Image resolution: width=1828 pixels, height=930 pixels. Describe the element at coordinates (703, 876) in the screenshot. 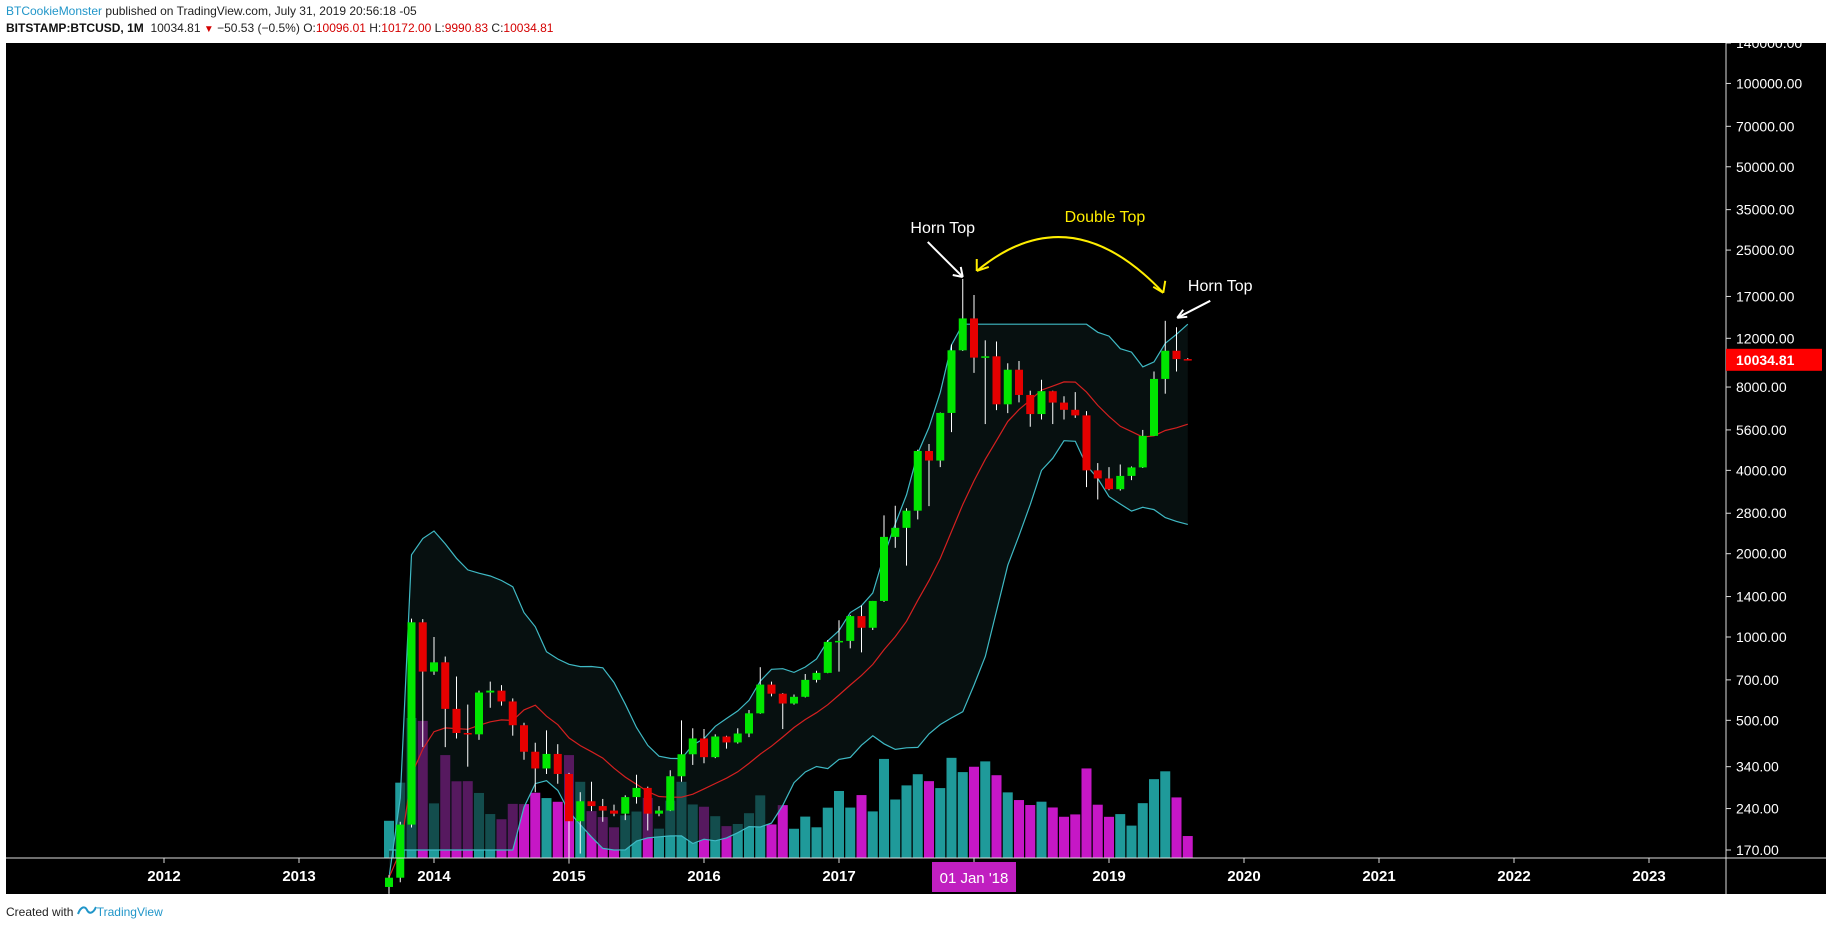

I see `x-tick-label: 2016` at that location.